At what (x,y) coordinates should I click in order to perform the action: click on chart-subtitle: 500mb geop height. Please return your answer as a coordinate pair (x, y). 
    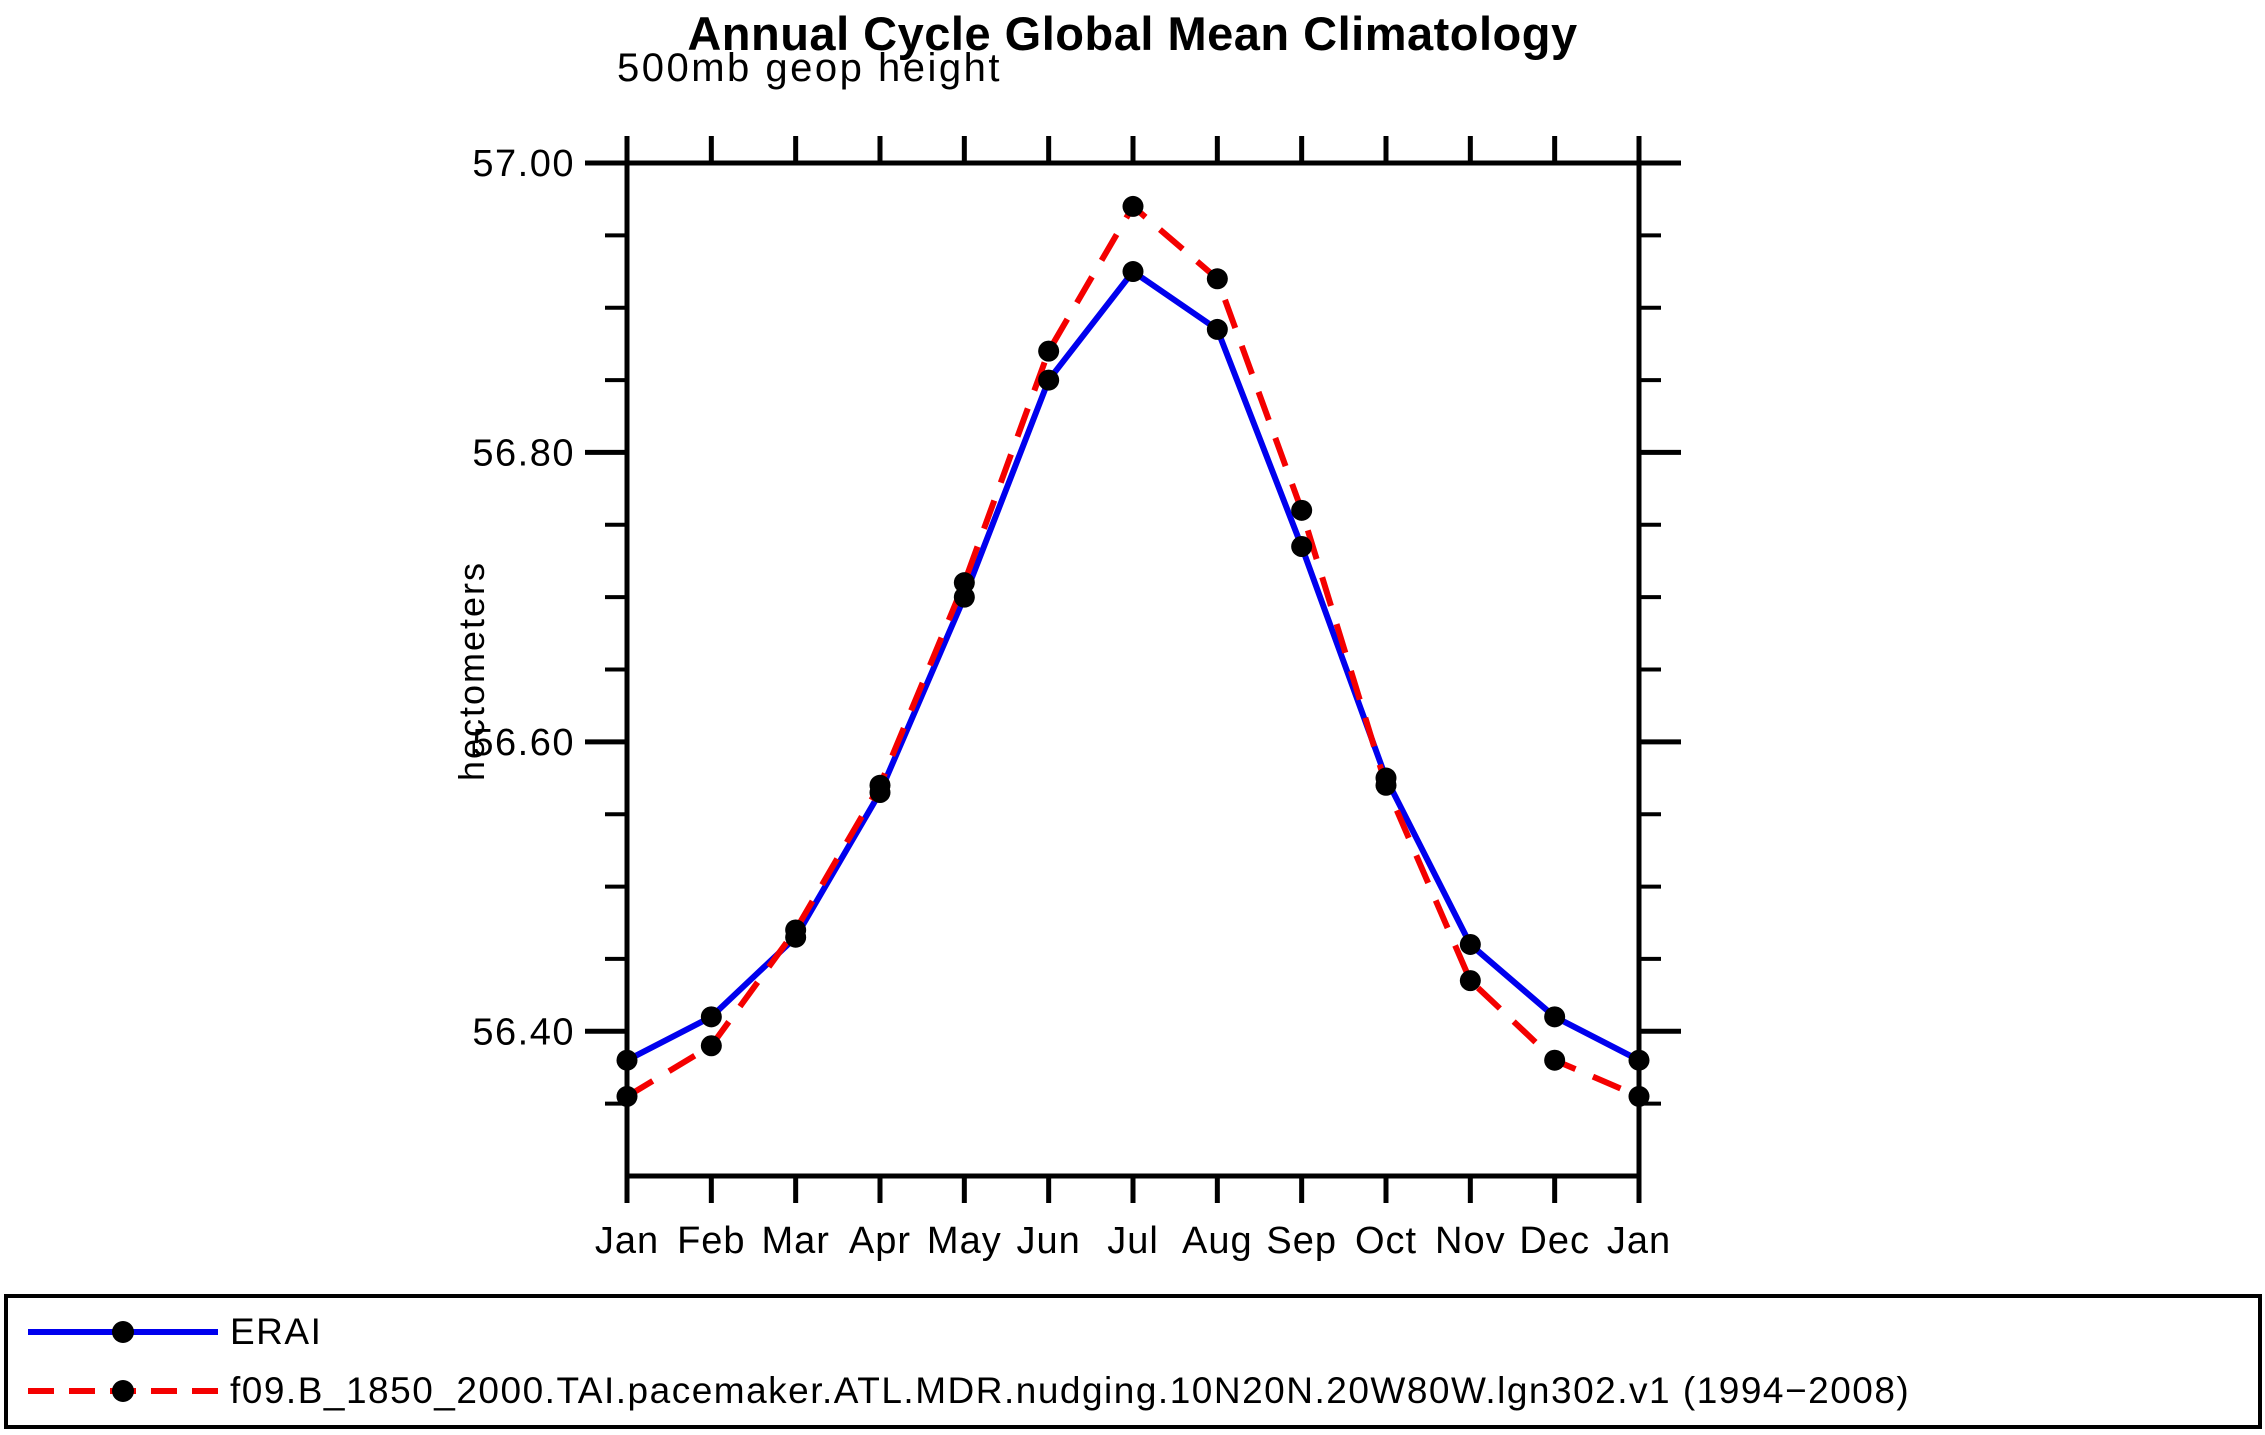
    Looking at the image, I should click on (809, 68).